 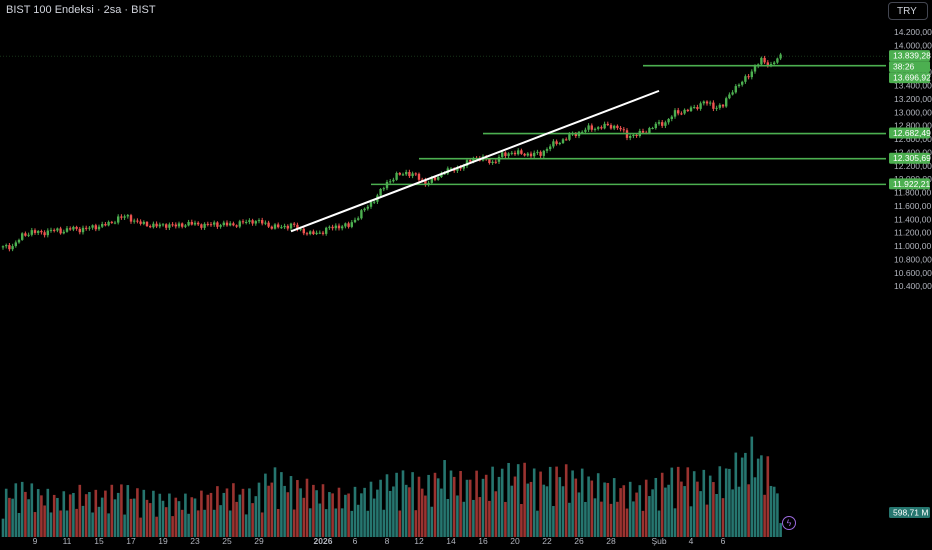 What do you see at coordinates (908, 11) in the screenshot?
I see `currency-button: TRY` at bounding box center [908, 11].